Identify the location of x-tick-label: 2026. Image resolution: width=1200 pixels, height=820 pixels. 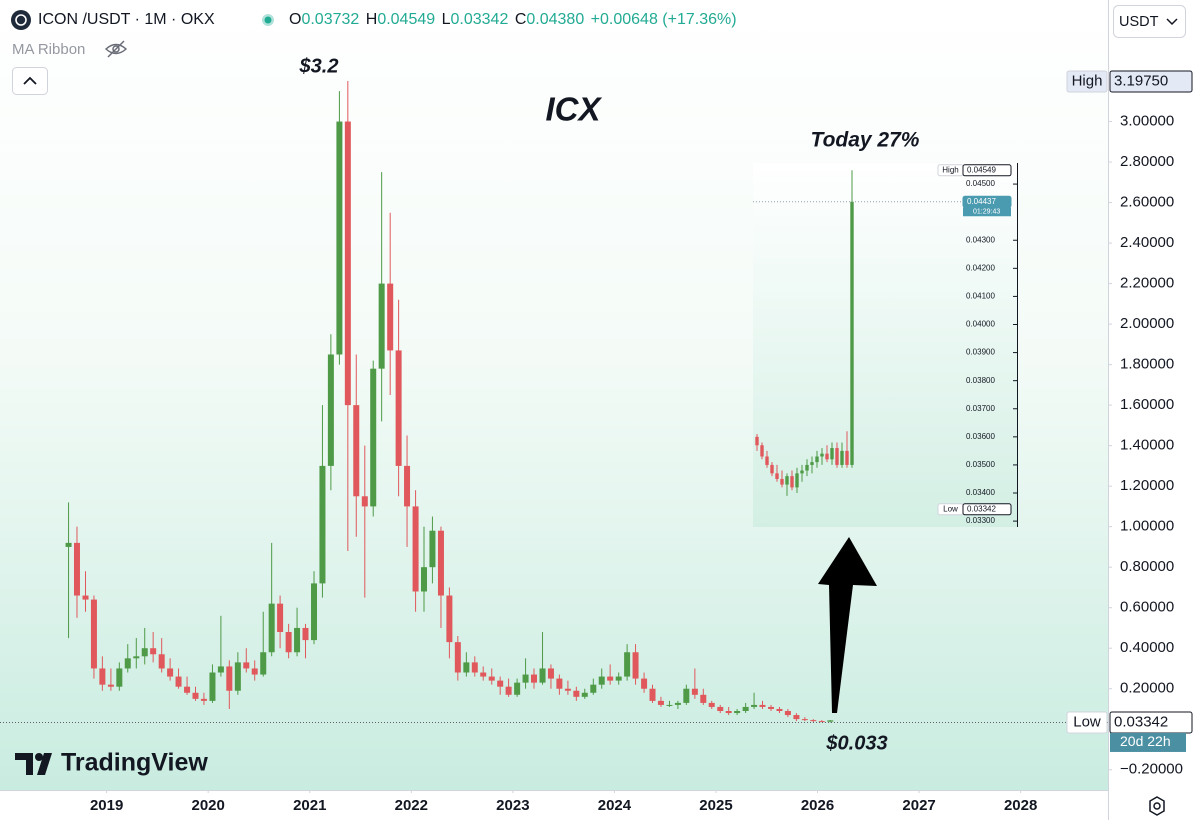
(817, 805).